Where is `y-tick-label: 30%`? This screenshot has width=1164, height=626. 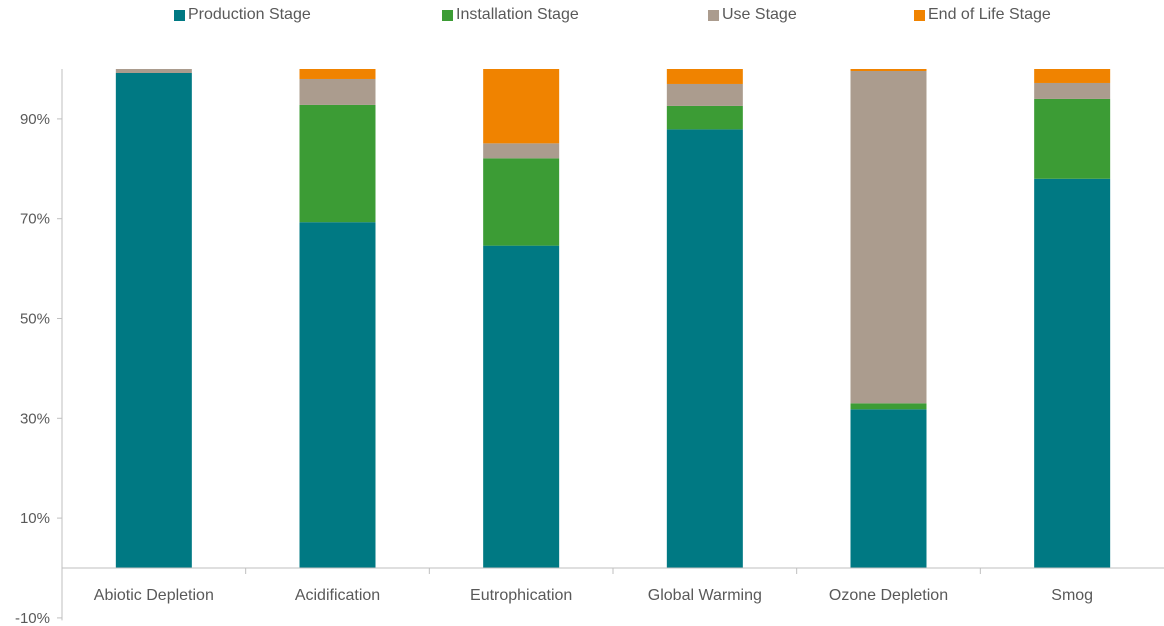 y-tick-label: 30% is located at coordinates (35, 418).